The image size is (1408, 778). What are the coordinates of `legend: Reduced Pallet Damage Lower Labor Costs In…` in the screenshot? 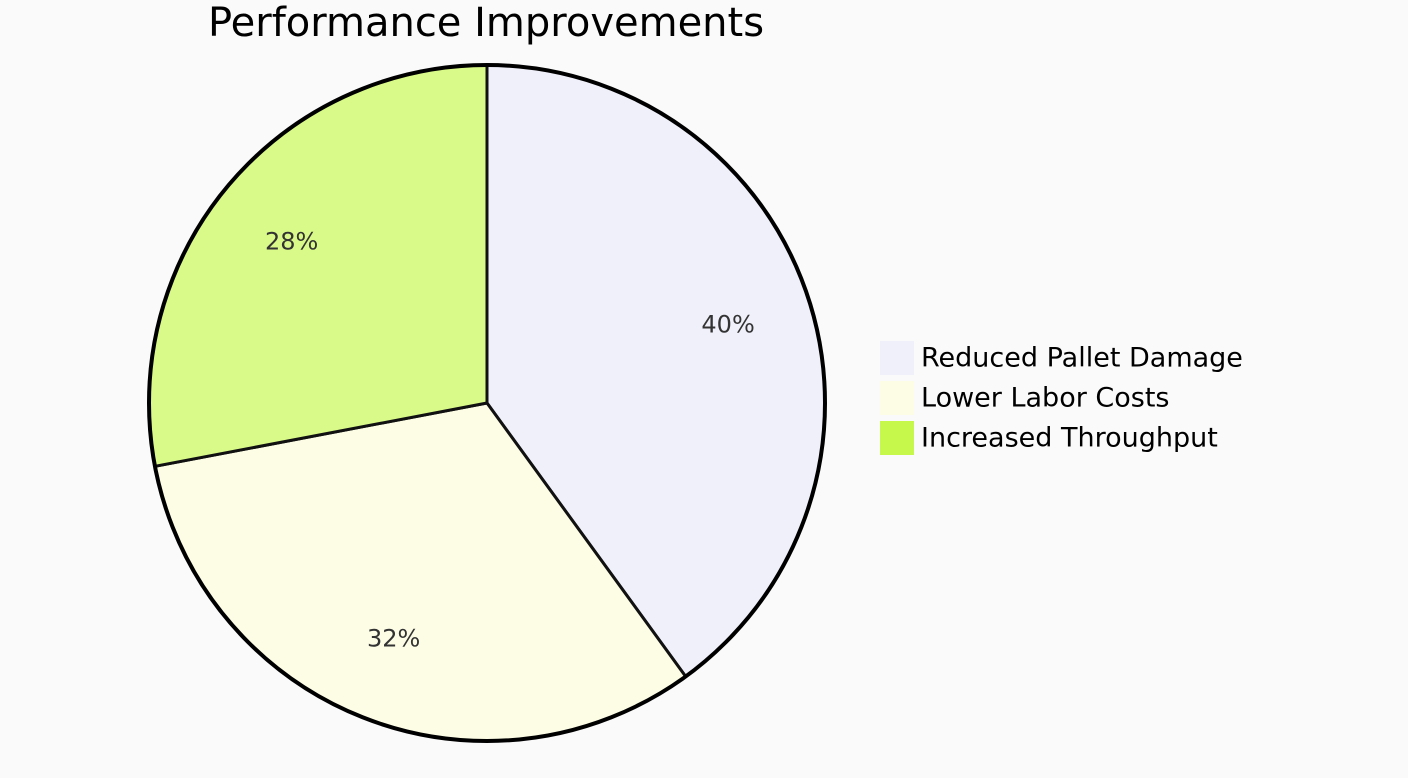 It's located at (1061, 398).